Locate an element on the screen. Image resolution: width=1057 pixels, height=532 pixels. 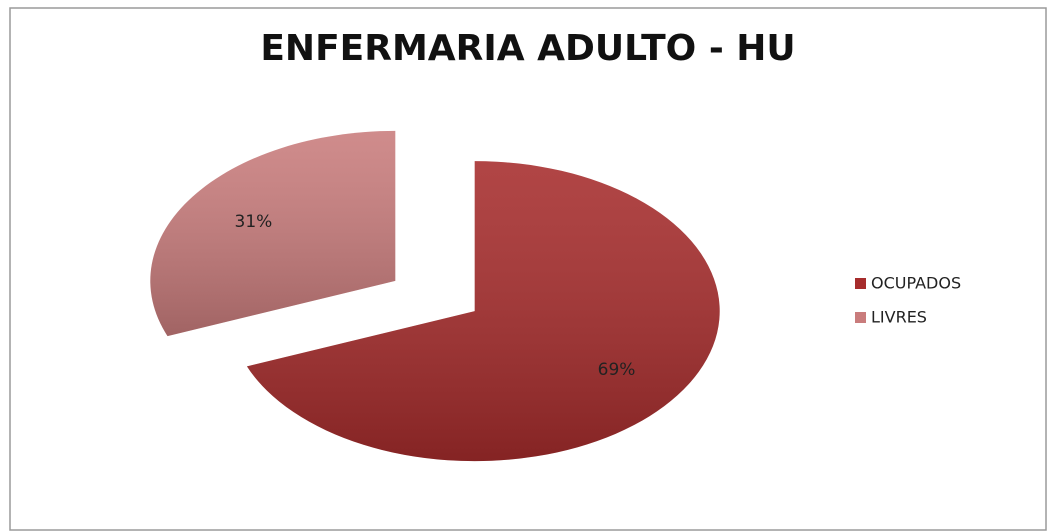
slice-label: 31% is located at coordinates (254, 222).